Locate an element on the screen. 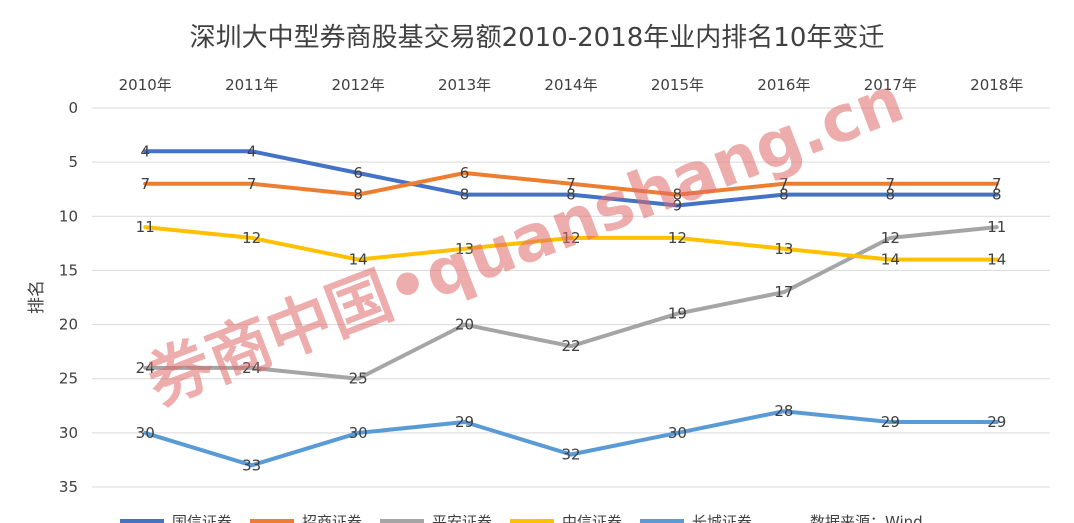 This screenshot has height=523, width=1074. y-tick-label: 10 is located at coordinates (68, 216).